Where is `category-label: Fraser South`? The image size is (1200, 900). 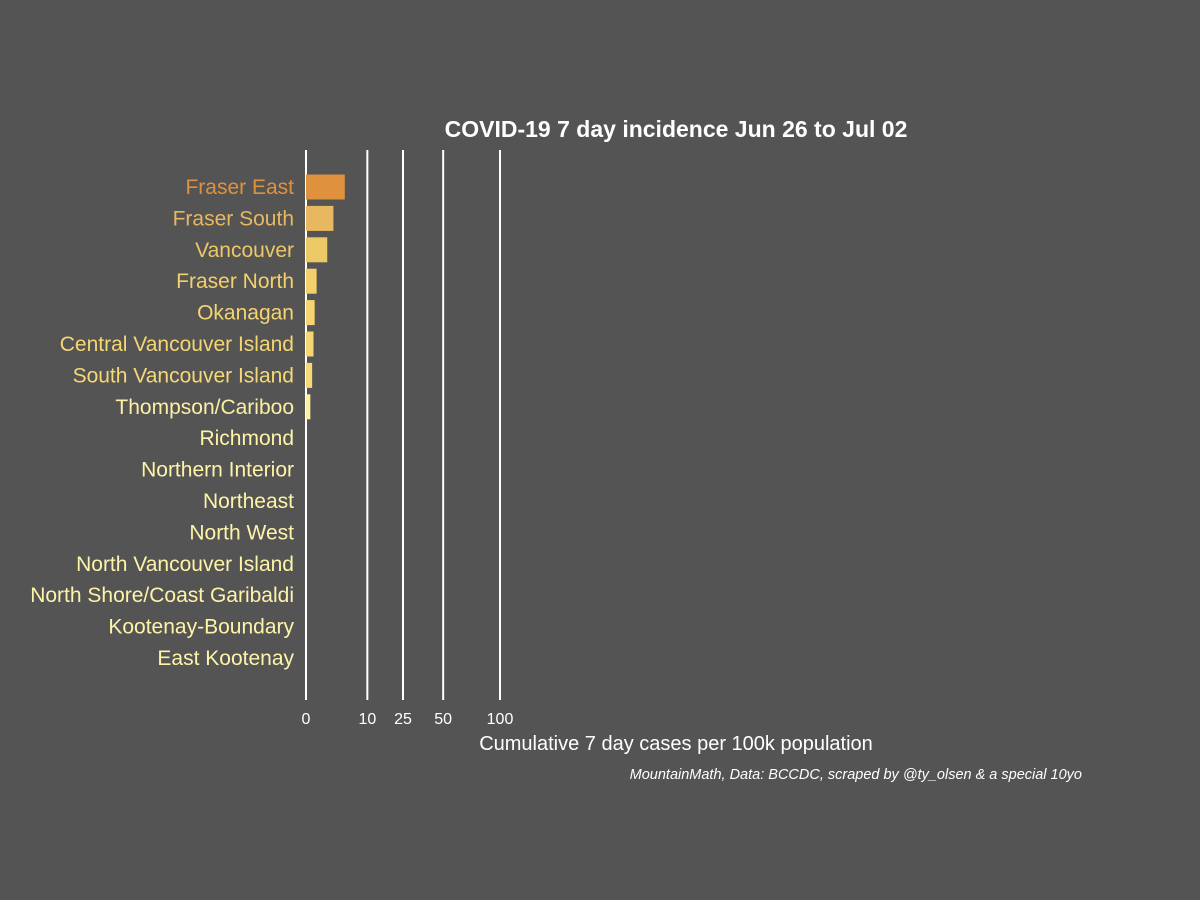
category-label: Fraser South is located at coordinates (233, 218).